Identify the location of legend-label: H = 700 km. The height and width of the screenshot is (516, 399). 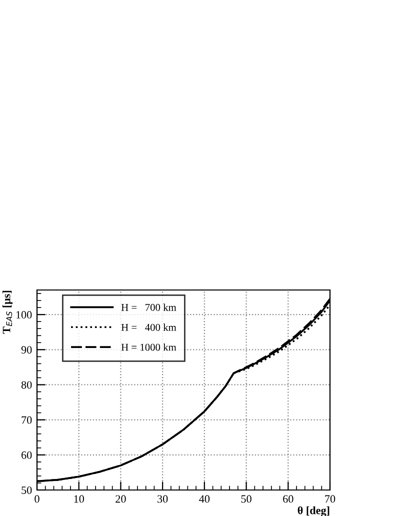
(148, 307).